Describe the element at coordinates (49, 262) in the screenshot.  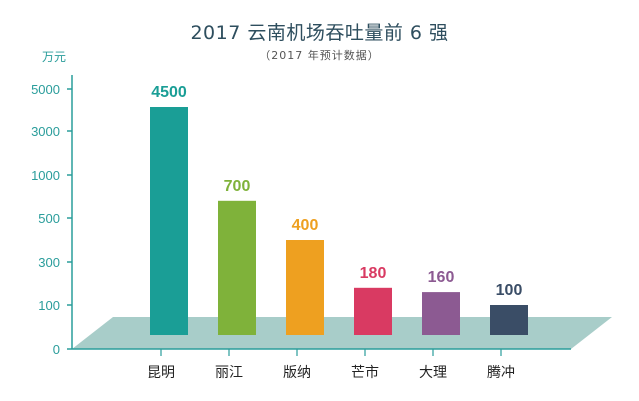
I see `y-tick-label: 300` at that location.